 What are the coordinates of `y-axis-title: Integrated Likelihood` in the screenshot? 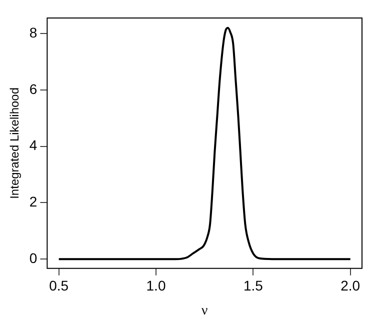 It's located at (15, 143).